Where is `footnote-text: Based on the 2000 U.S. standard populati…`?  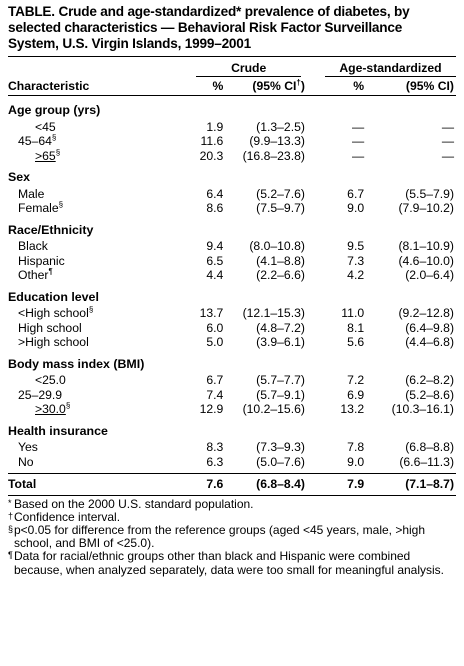
footnote-text: Based on the 2000 U.S. standard populati… is located at coordinates (134, 503).